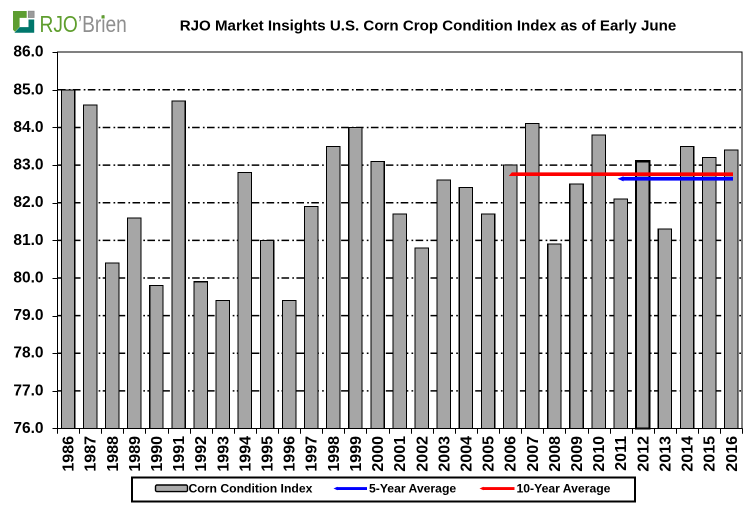 Image resolution: width=756 pixels, height=521 pixels. What do you see at coordinates (444, 454) in the screenshot?
I see `svg-text: 2003` at bounding box center [444, 454].